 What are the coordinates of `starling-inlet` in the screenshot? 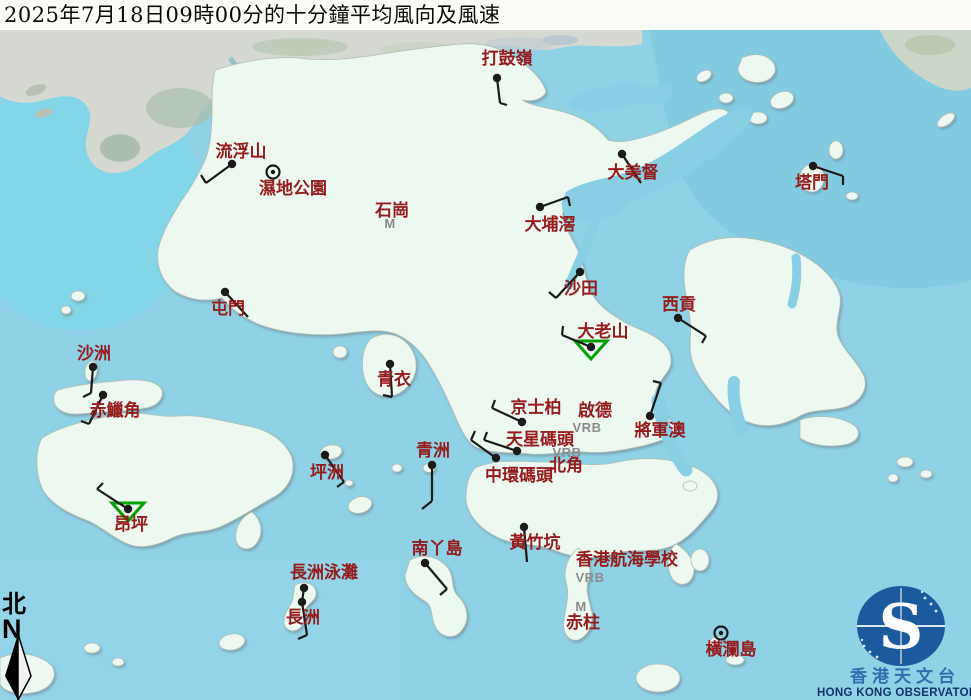 It's located at (610, 98).